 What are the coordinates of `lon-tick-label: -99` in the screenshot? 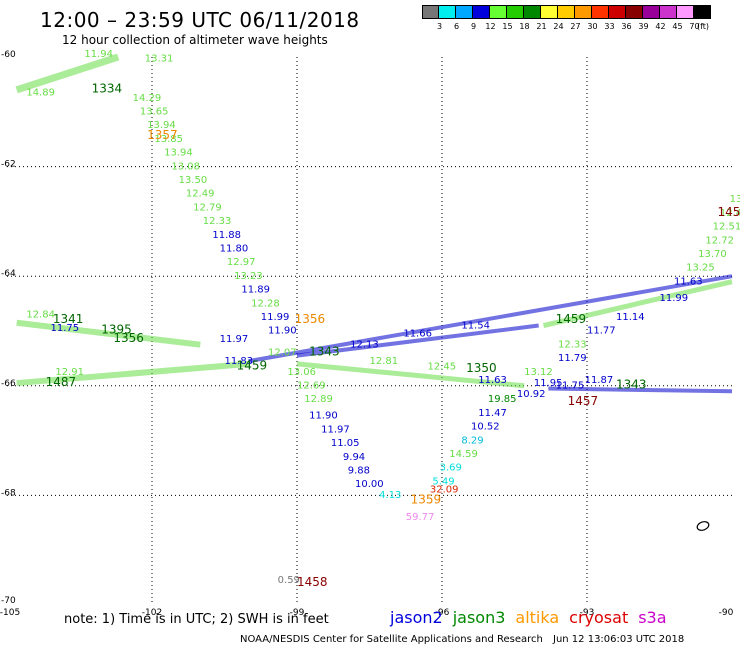 It's located at (297, 613).